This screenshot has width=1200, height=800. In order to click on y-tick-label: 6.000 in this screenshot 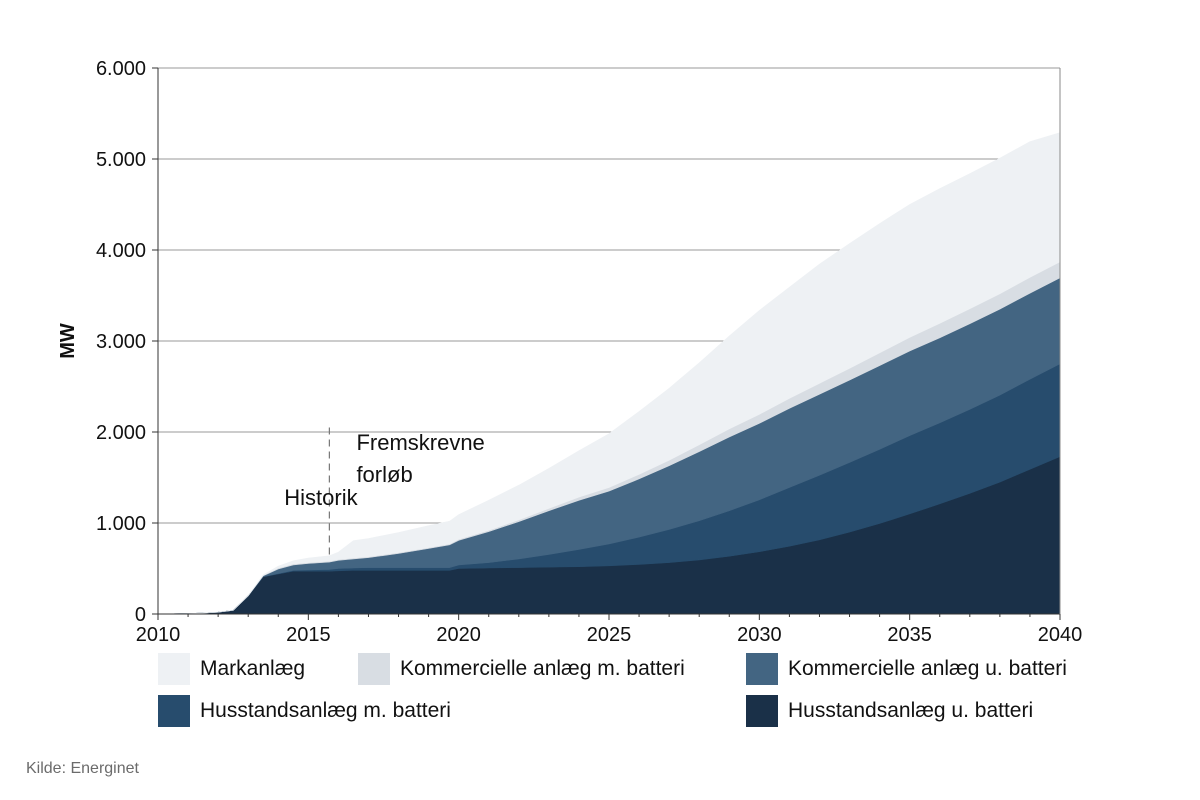, I will do `click(121, 69)`.